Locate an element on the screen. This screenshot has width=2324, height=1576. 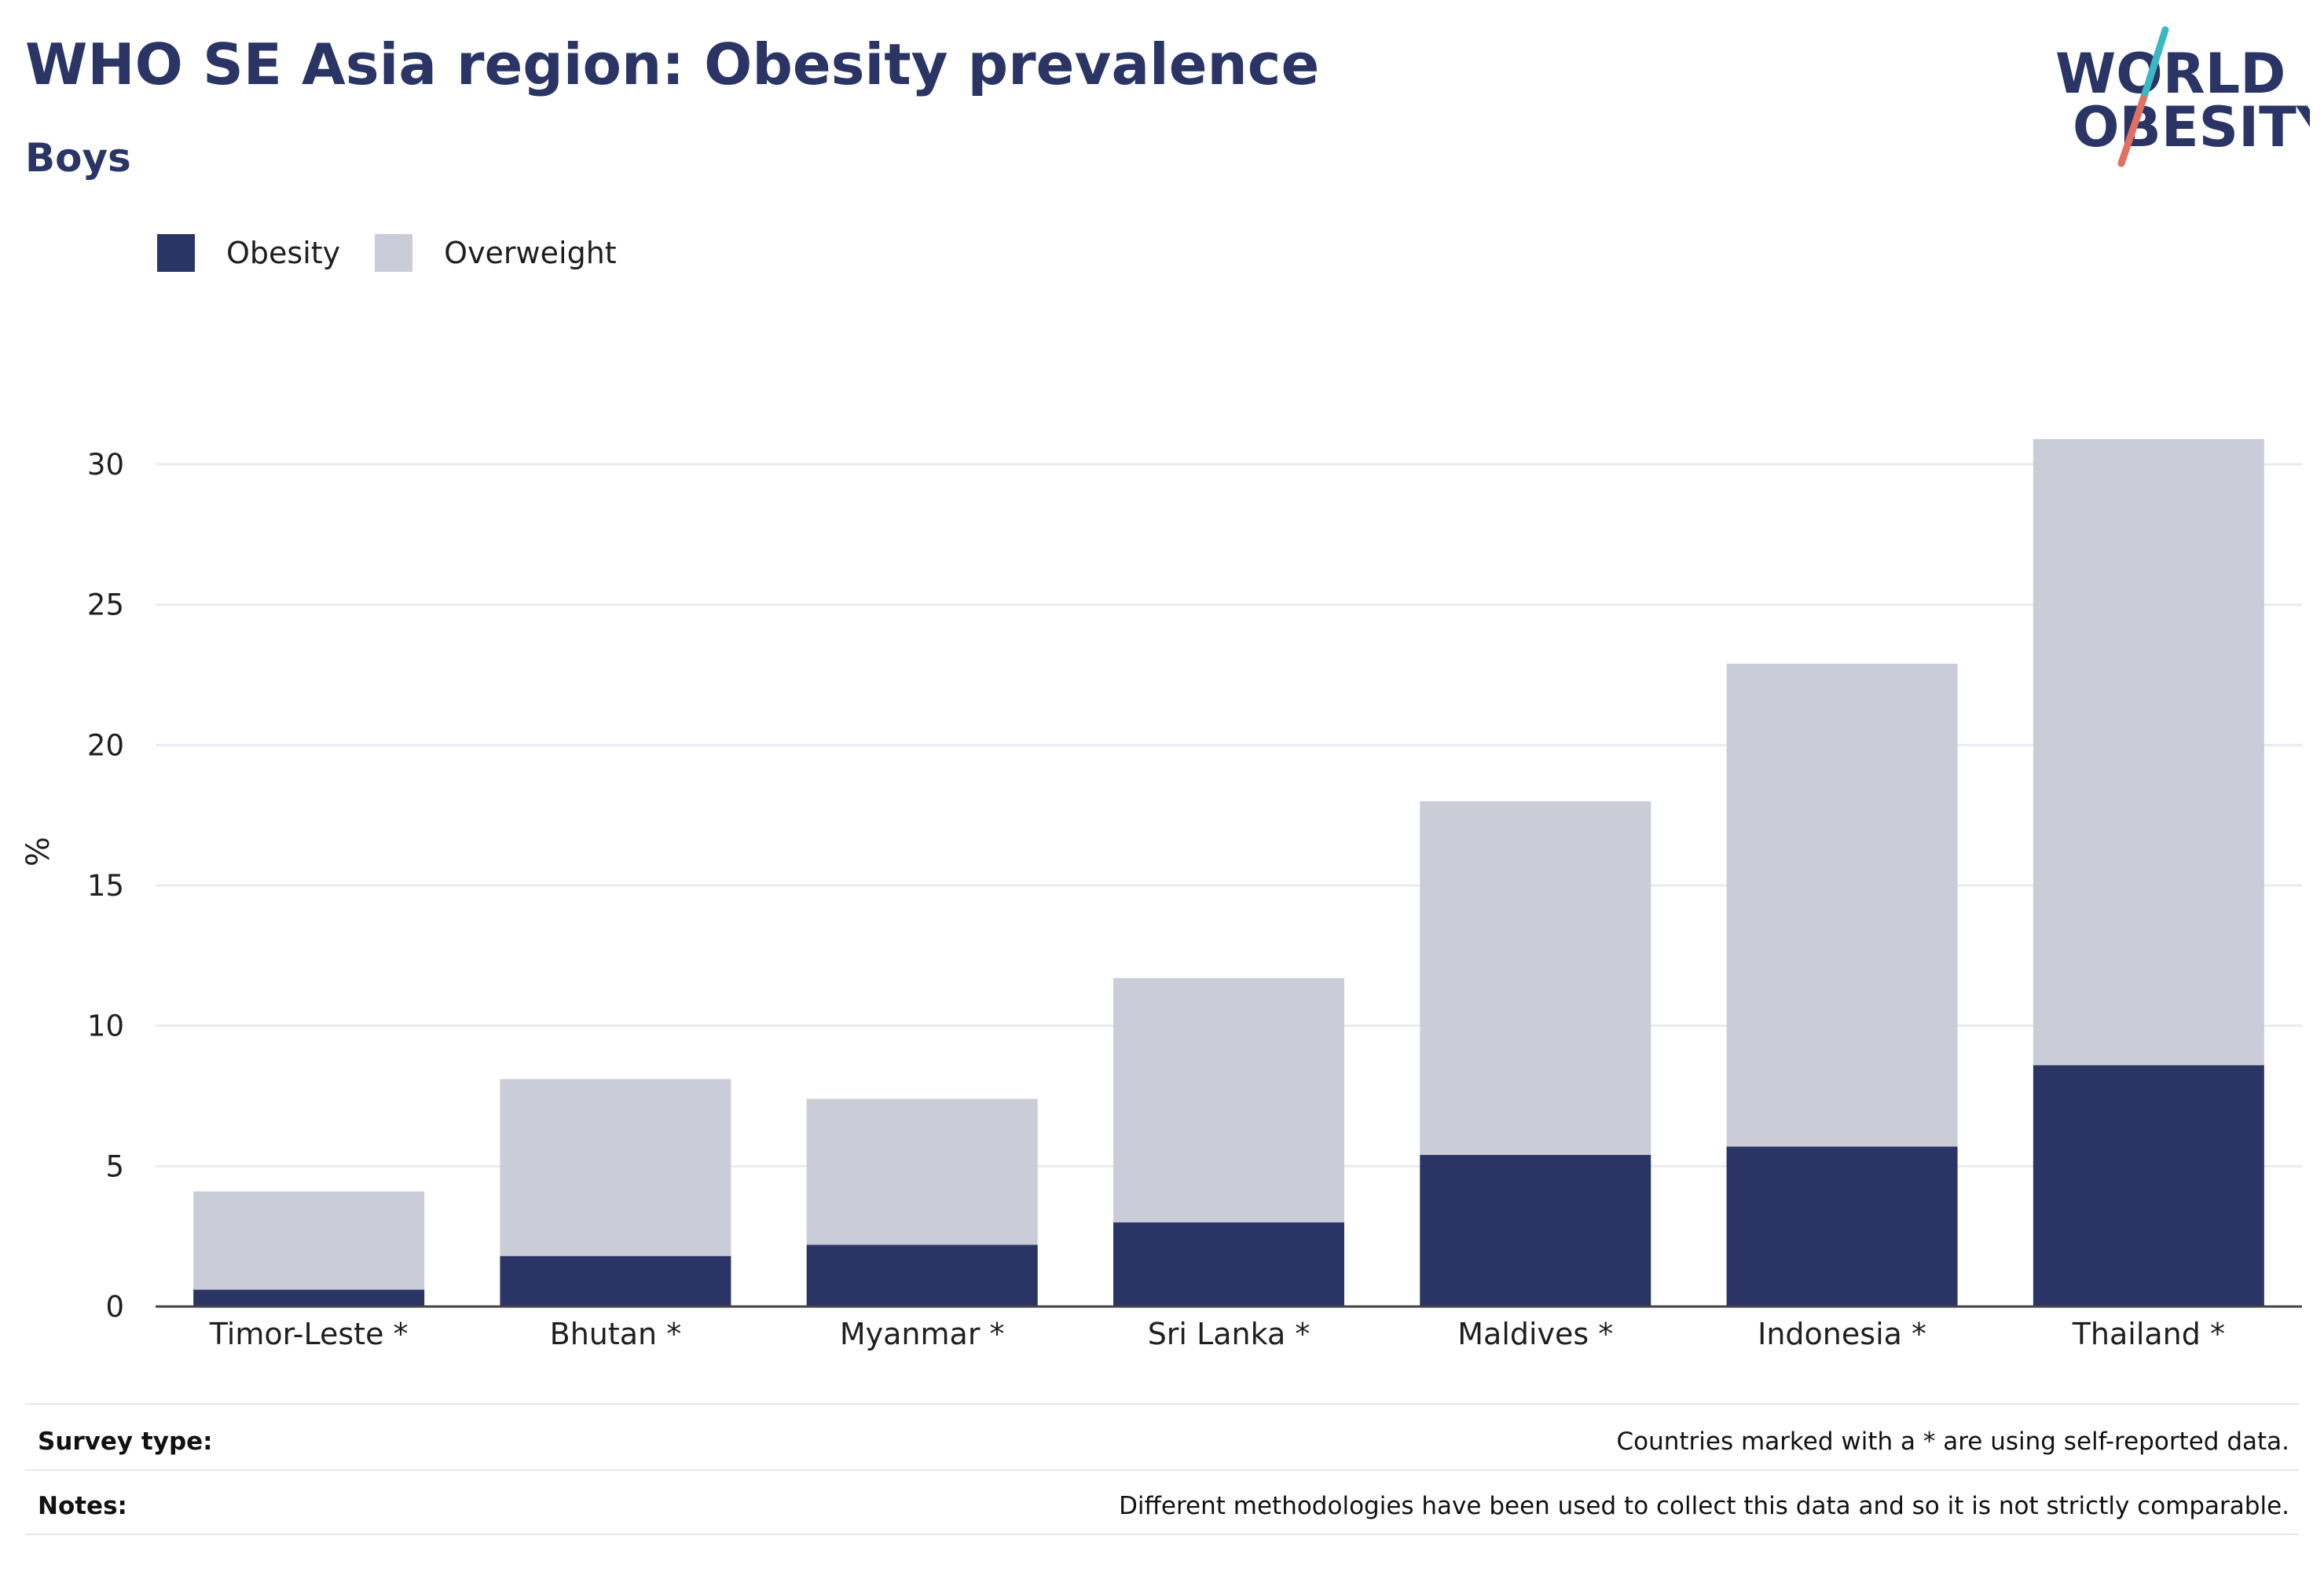
chart-legend: Obesity Overweight is located at coordinates (404, 253).